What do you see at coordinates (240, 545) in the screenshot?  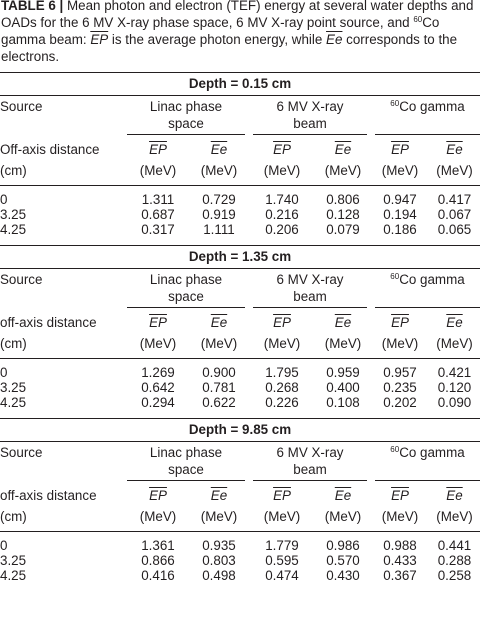 I see `table-row: 0 1.361 0.935 1.779 0.986 0.988 0.441` at bounding box center [240, 545].